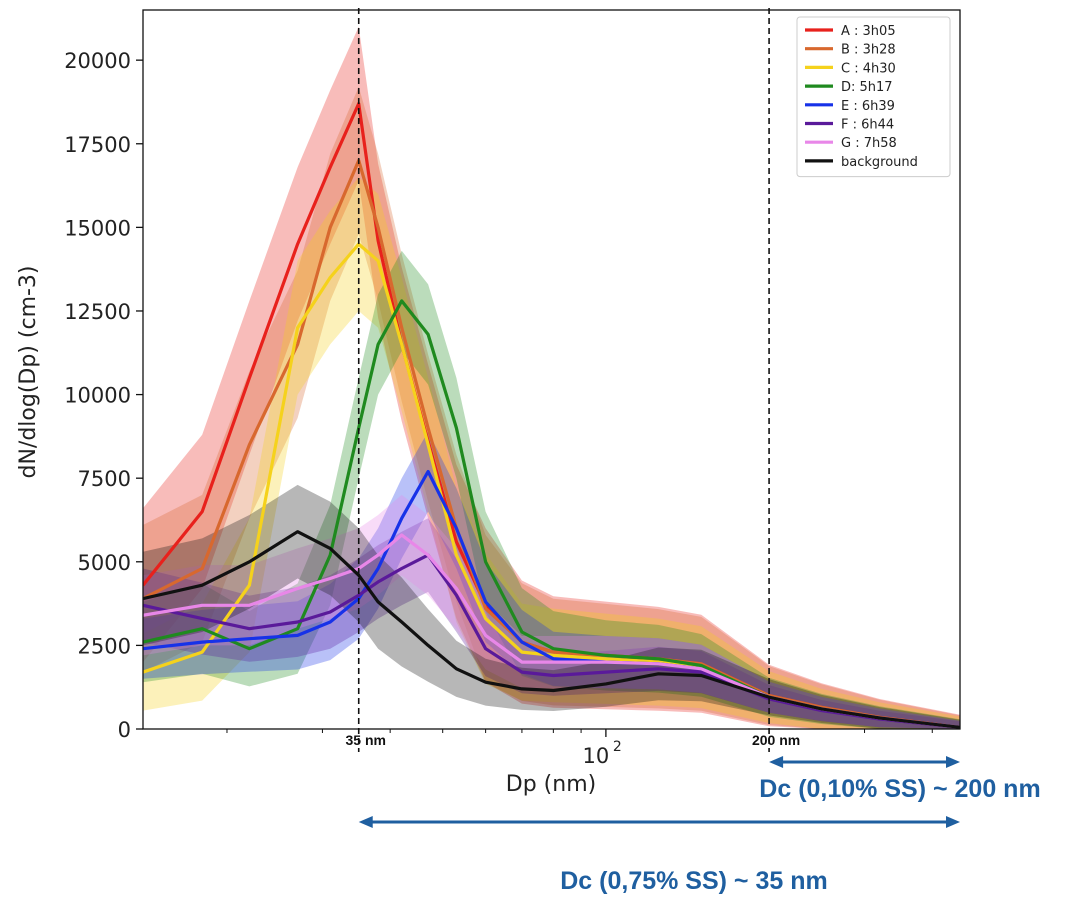 This screenshot has width=1085, height=914. What do you see at coordinates (868, 50) in the screenshot?
I see `legend-label-b-3h28: B : 3h28` at bounding box center [868, 50].